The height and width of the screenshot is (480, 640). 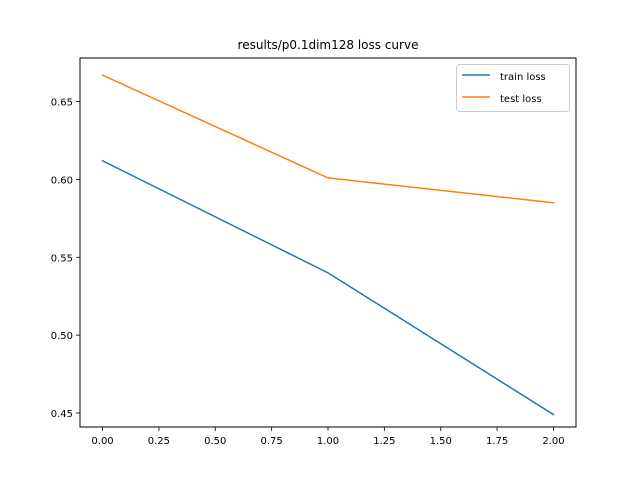 What do you see at coordinates (272, 441) in the screenshot?
I see `x-tick-label: 0.75` at bounding box center [272, 441].